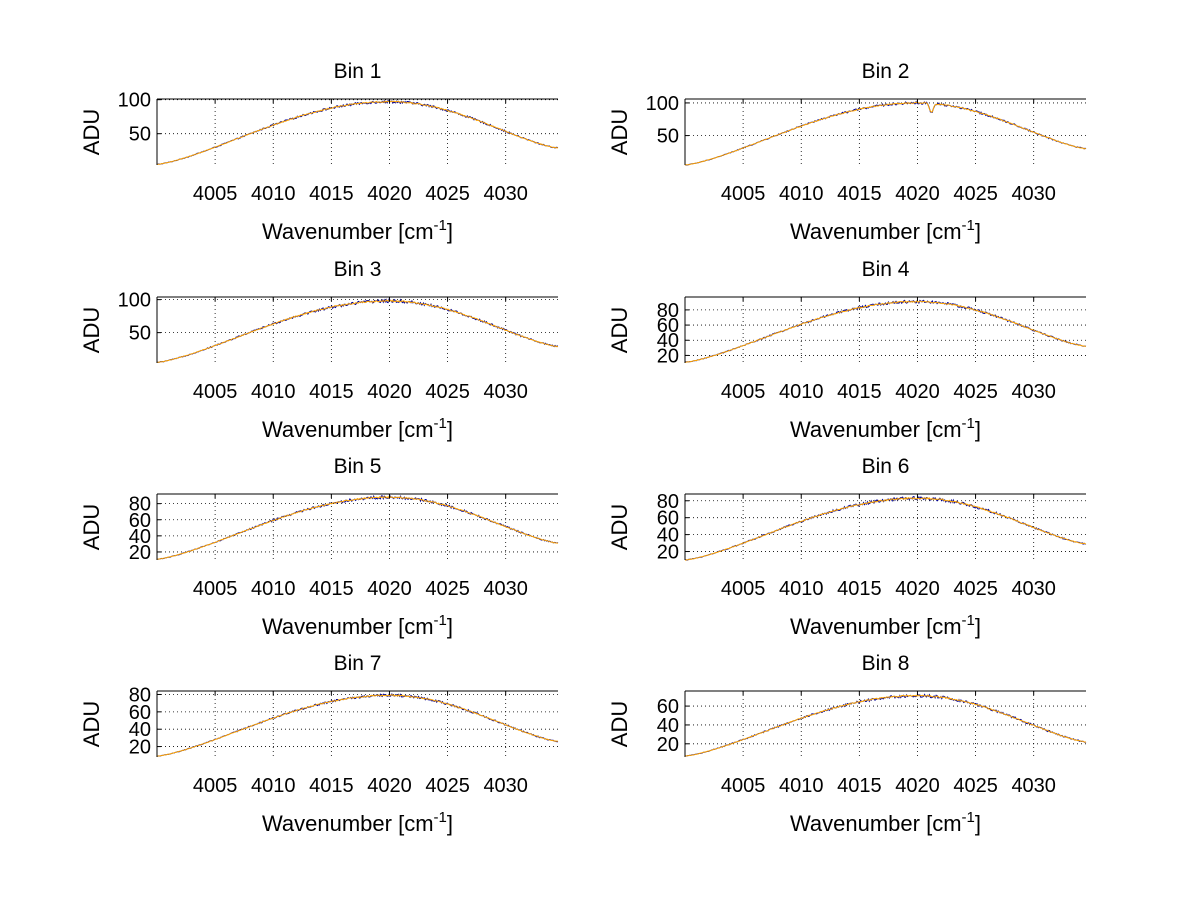 The width and height of the screenshot is (1200, 901). I want to click on bin-3-title: Bin 3, so click(358, 269).